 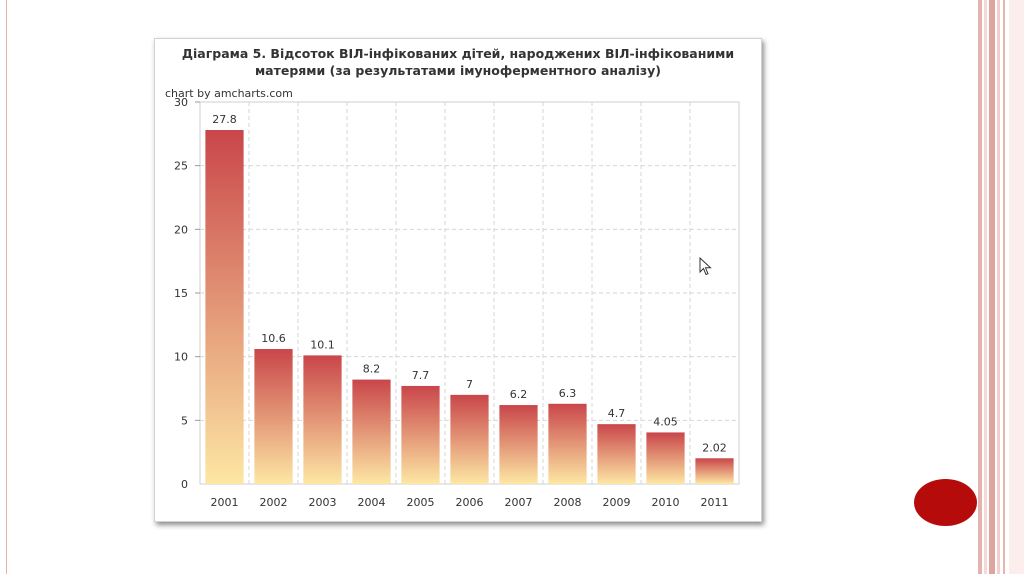 I want to click on chart-credit-link: chart by amcharts.com, so click(x=229, y=93).